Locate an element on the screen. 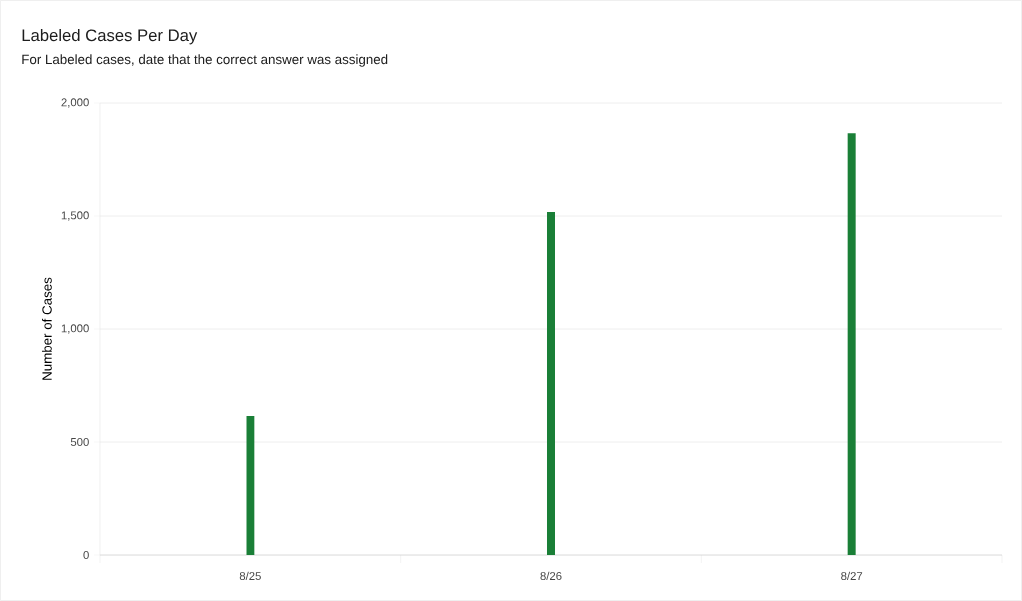  chart-subtitle: For Labeled cases, date that the correct answer was assigned is located at coordinates (205, 60).